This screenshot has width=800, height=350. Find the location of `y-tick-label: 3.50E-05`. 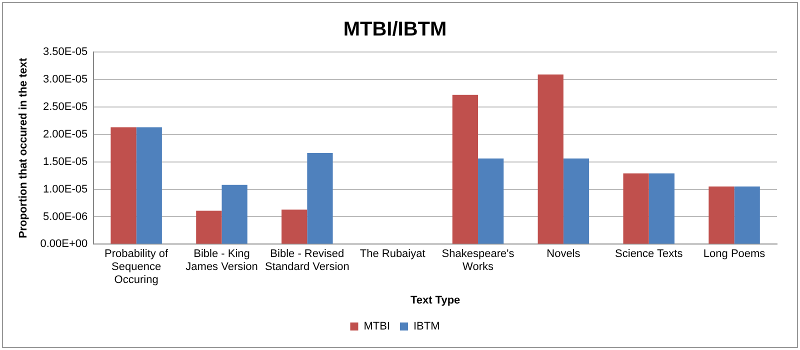

y-tick-label: 3.50E-05 is located at coordinates (65, 52).